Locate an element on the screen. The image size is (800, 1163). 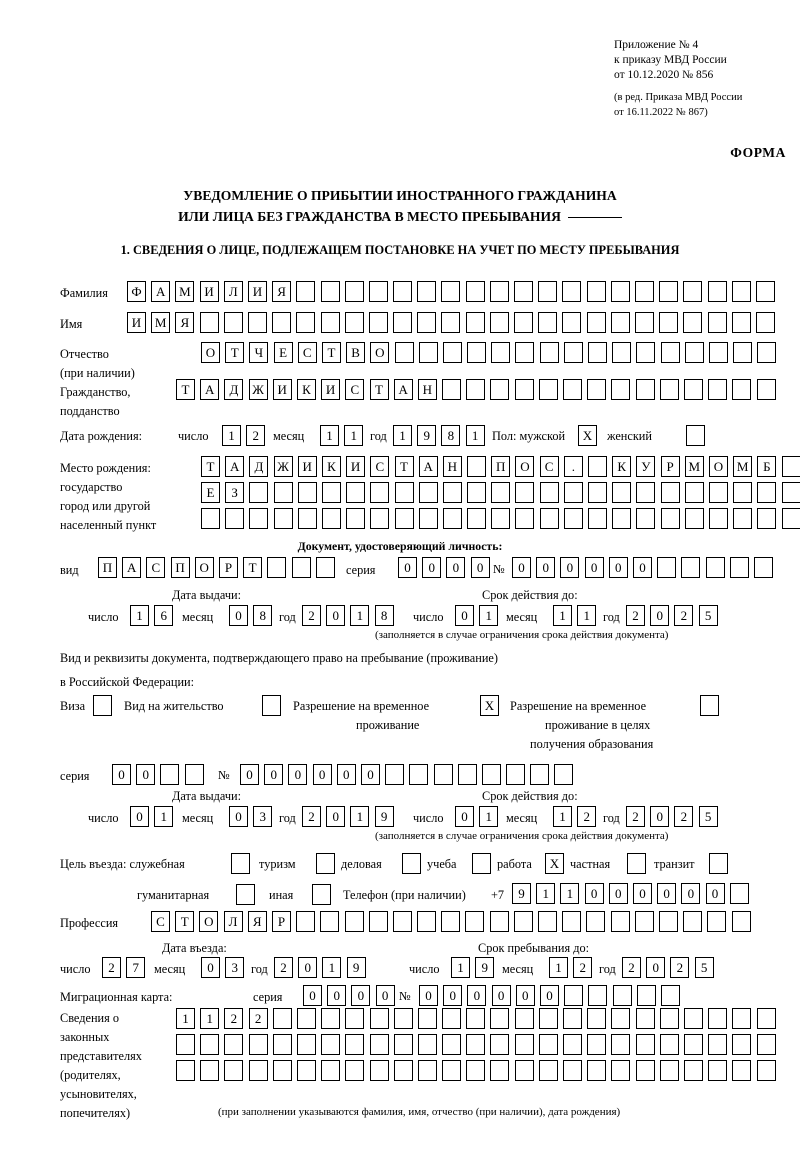
char-box: Д is located at coordinates (234, 389).